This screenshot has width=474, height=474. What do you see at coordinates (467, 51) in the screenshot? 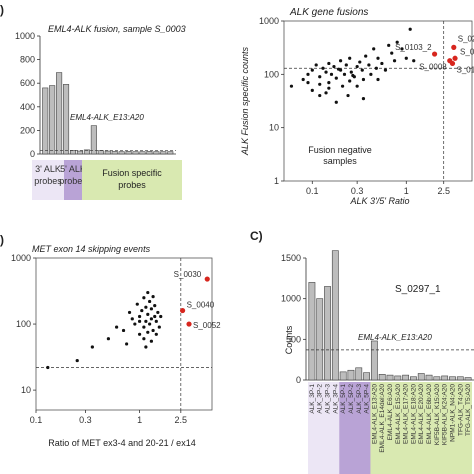
I see `panel-b-highlight-label: S_000` at bounding box center [467, 51].